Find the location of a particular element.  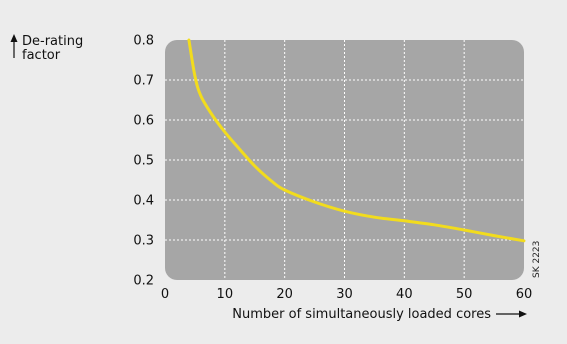

x-tick-label: 10 is located at coordinates (225, 294).